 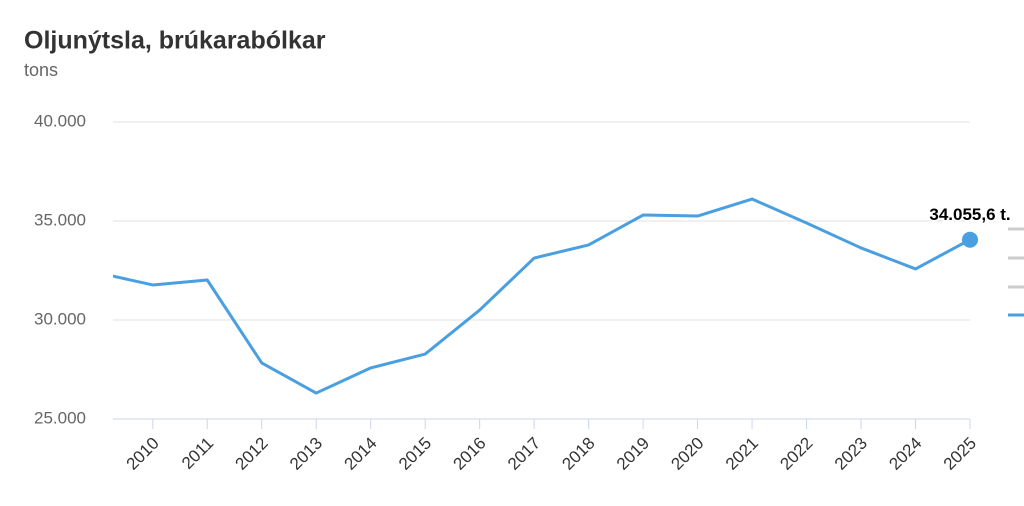 What do you see at coordinates (633, 454) in the screenshot?
I see `x-tick-label: 2019` at bounding box center [633, 454].